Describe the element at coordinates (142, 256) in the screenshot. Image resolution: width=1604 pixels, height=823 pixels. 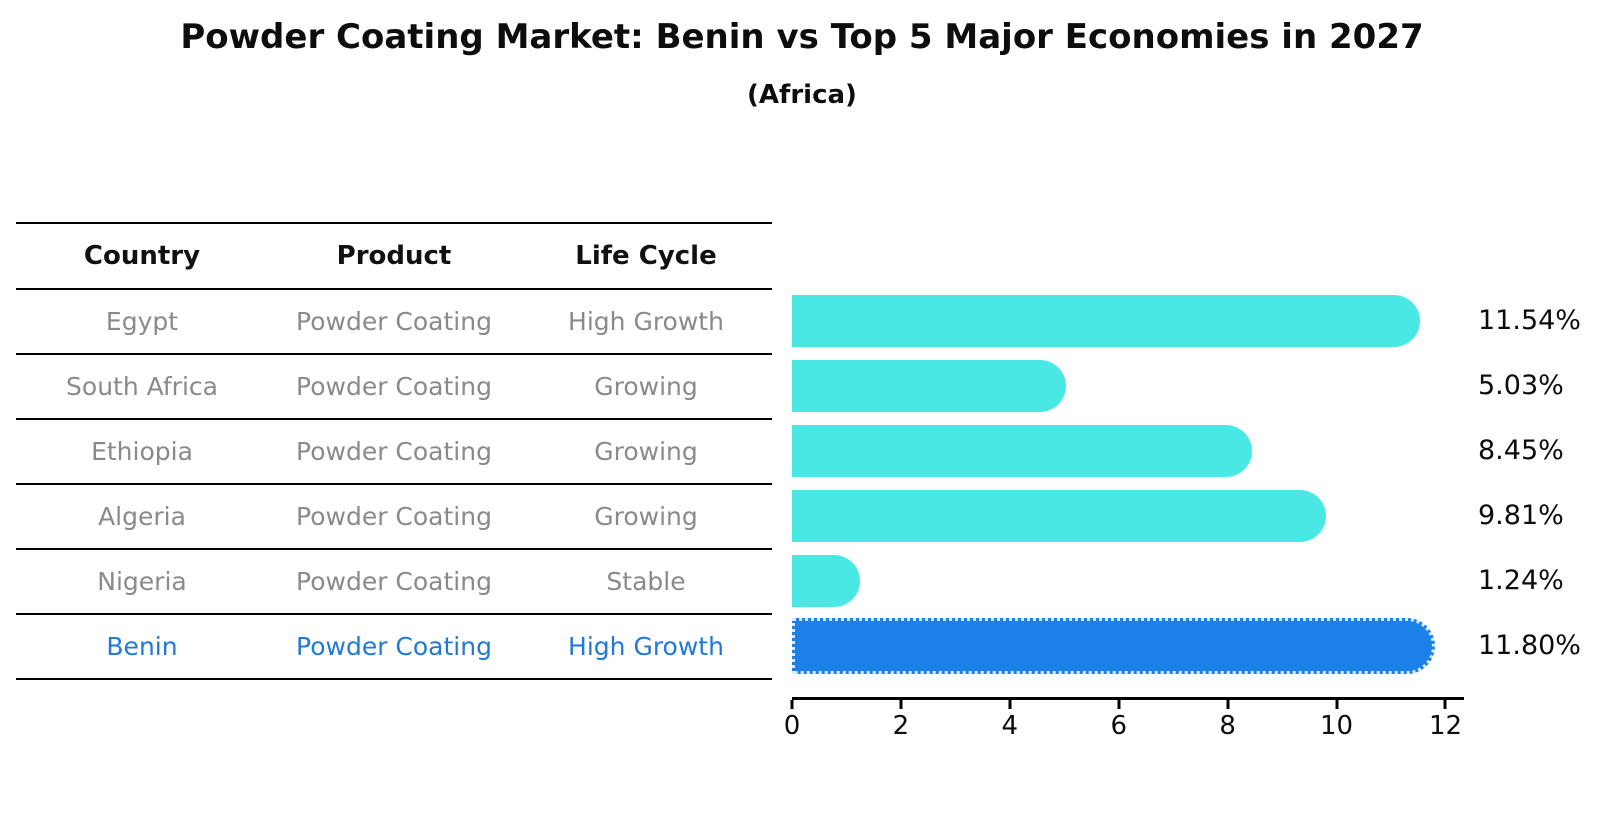
I see `table-header-country: Country` at that location.